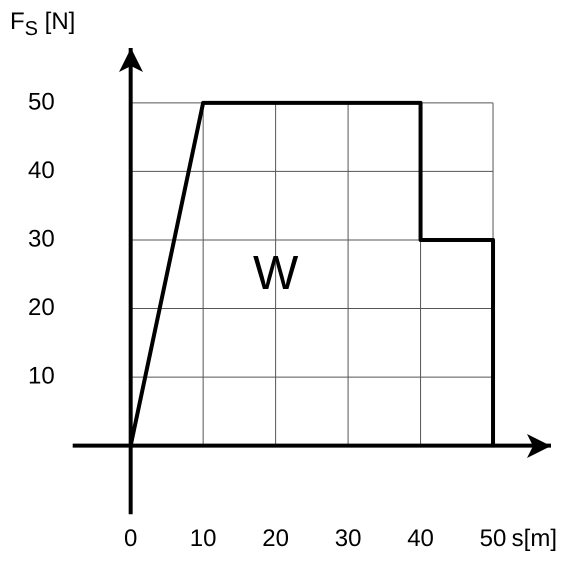  What do you see at coordinates (203, 538) in the screenshot?
I see `x-tick-label: 10` at bounding box center [203, 538].